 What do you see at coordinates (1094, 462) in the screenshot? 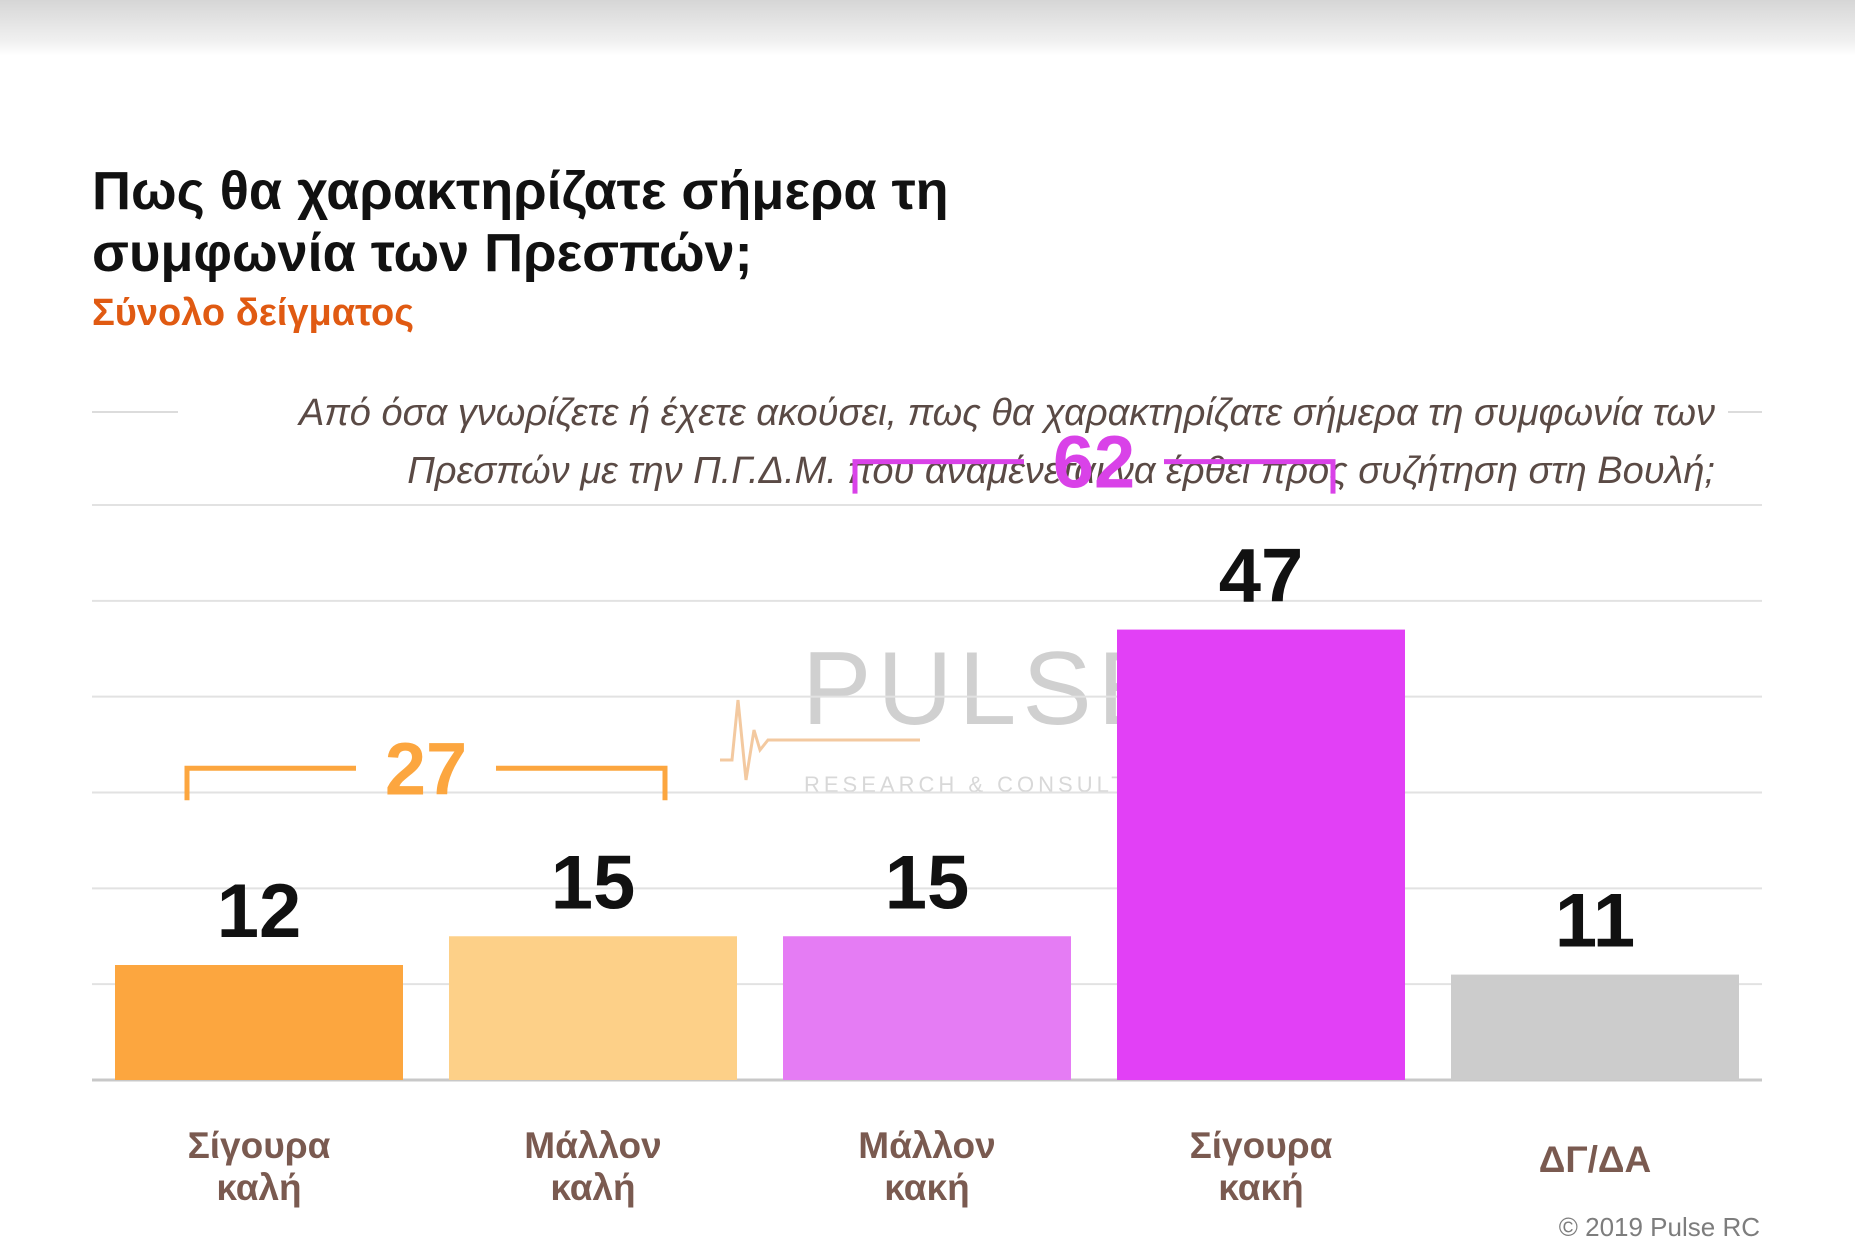
I see `group-total-label: 62` at bounding box center [1094, 462].